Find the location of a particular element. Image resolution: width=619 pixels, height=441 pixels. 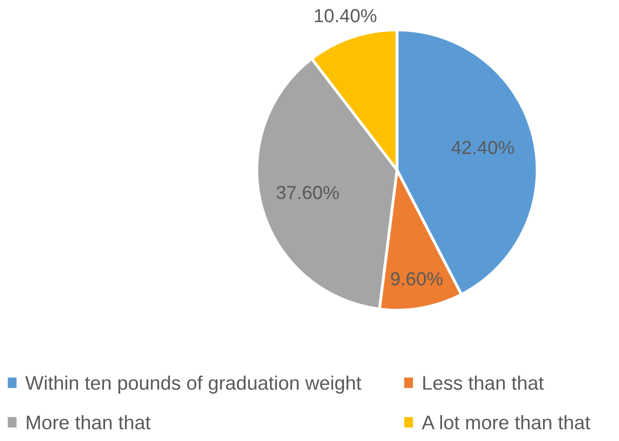

legend-label: Within ten pounds of graduation weight is located at coordinates (193, 385).